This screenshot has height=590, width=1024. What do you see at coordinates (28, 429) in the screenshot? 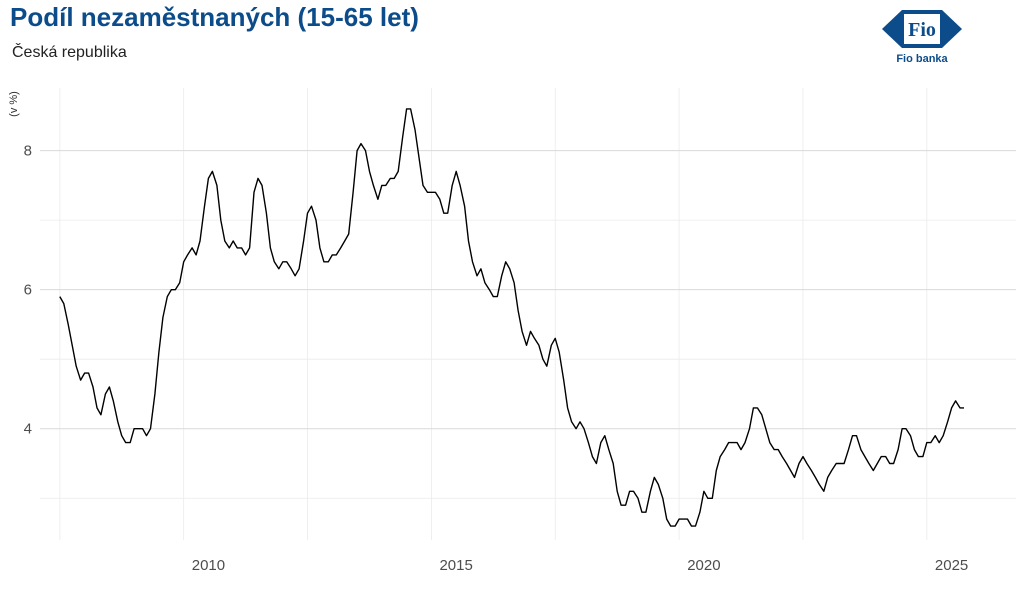
I see `y-tick-label: 4` at bounding box center [28, 429].